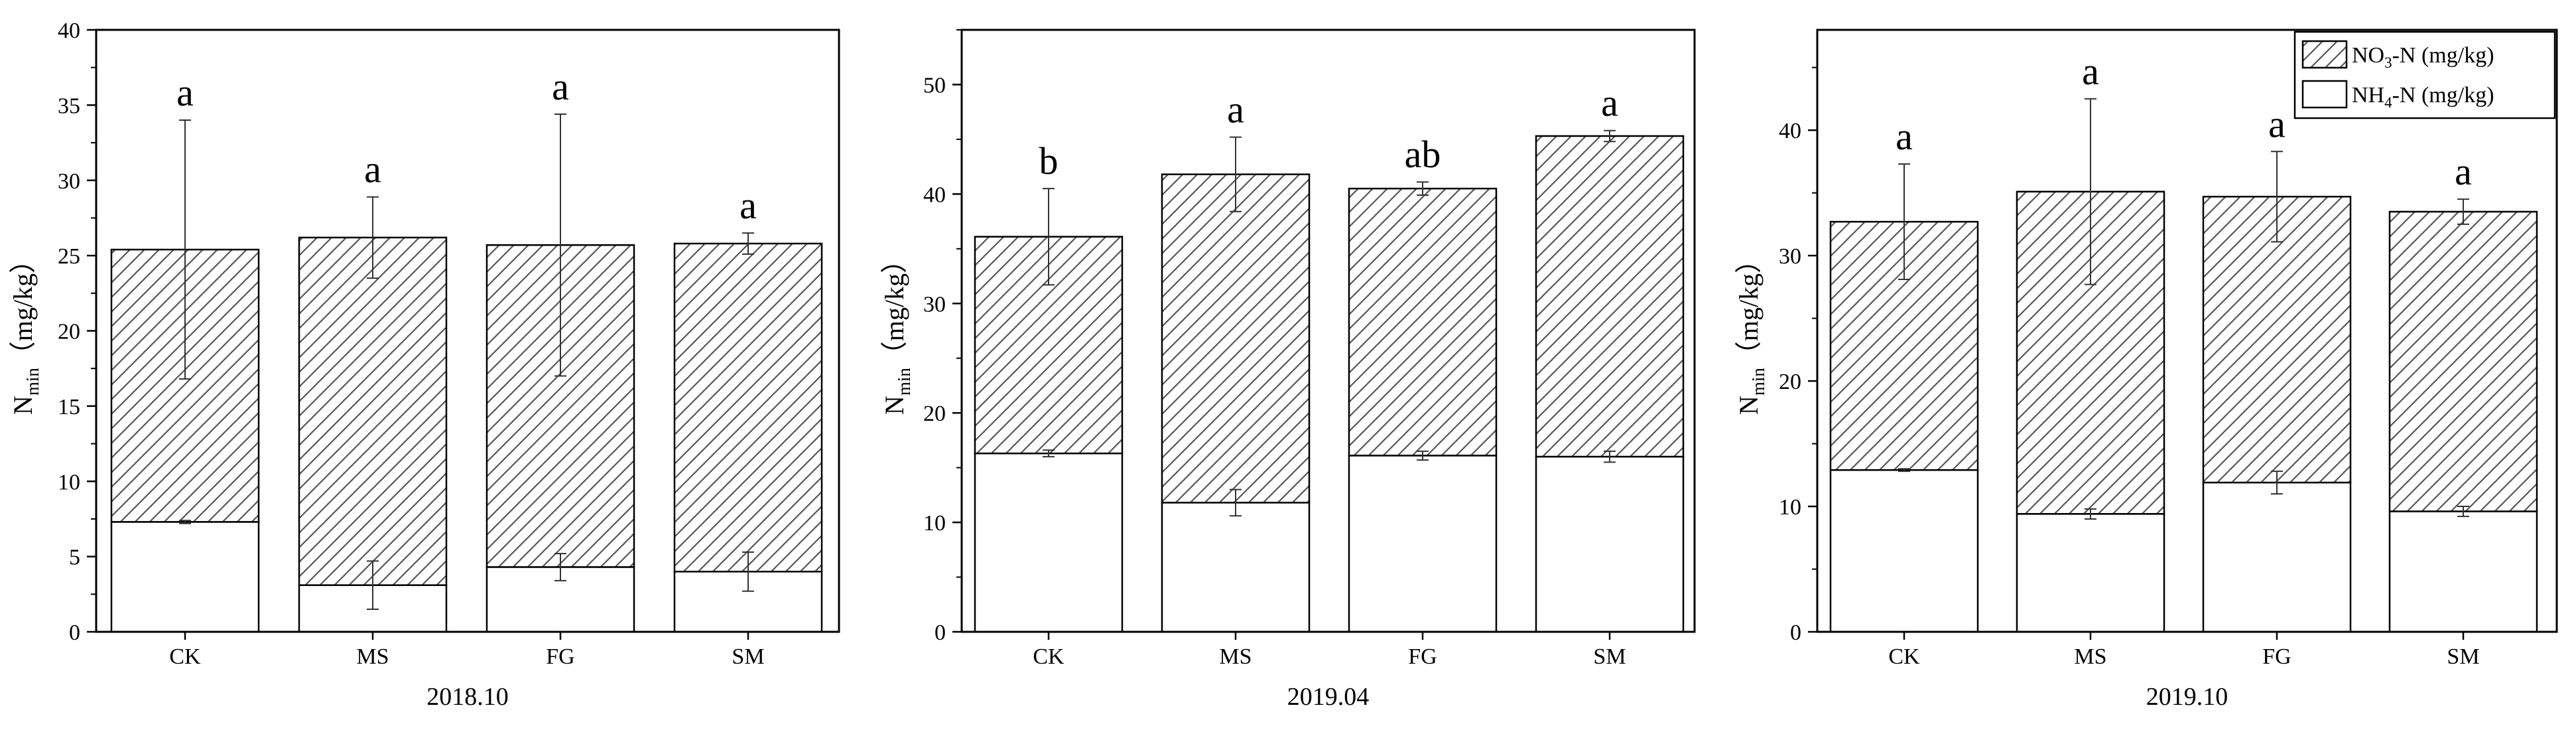  I want to click on panel-title: 2019.10, so click(2187, 697).